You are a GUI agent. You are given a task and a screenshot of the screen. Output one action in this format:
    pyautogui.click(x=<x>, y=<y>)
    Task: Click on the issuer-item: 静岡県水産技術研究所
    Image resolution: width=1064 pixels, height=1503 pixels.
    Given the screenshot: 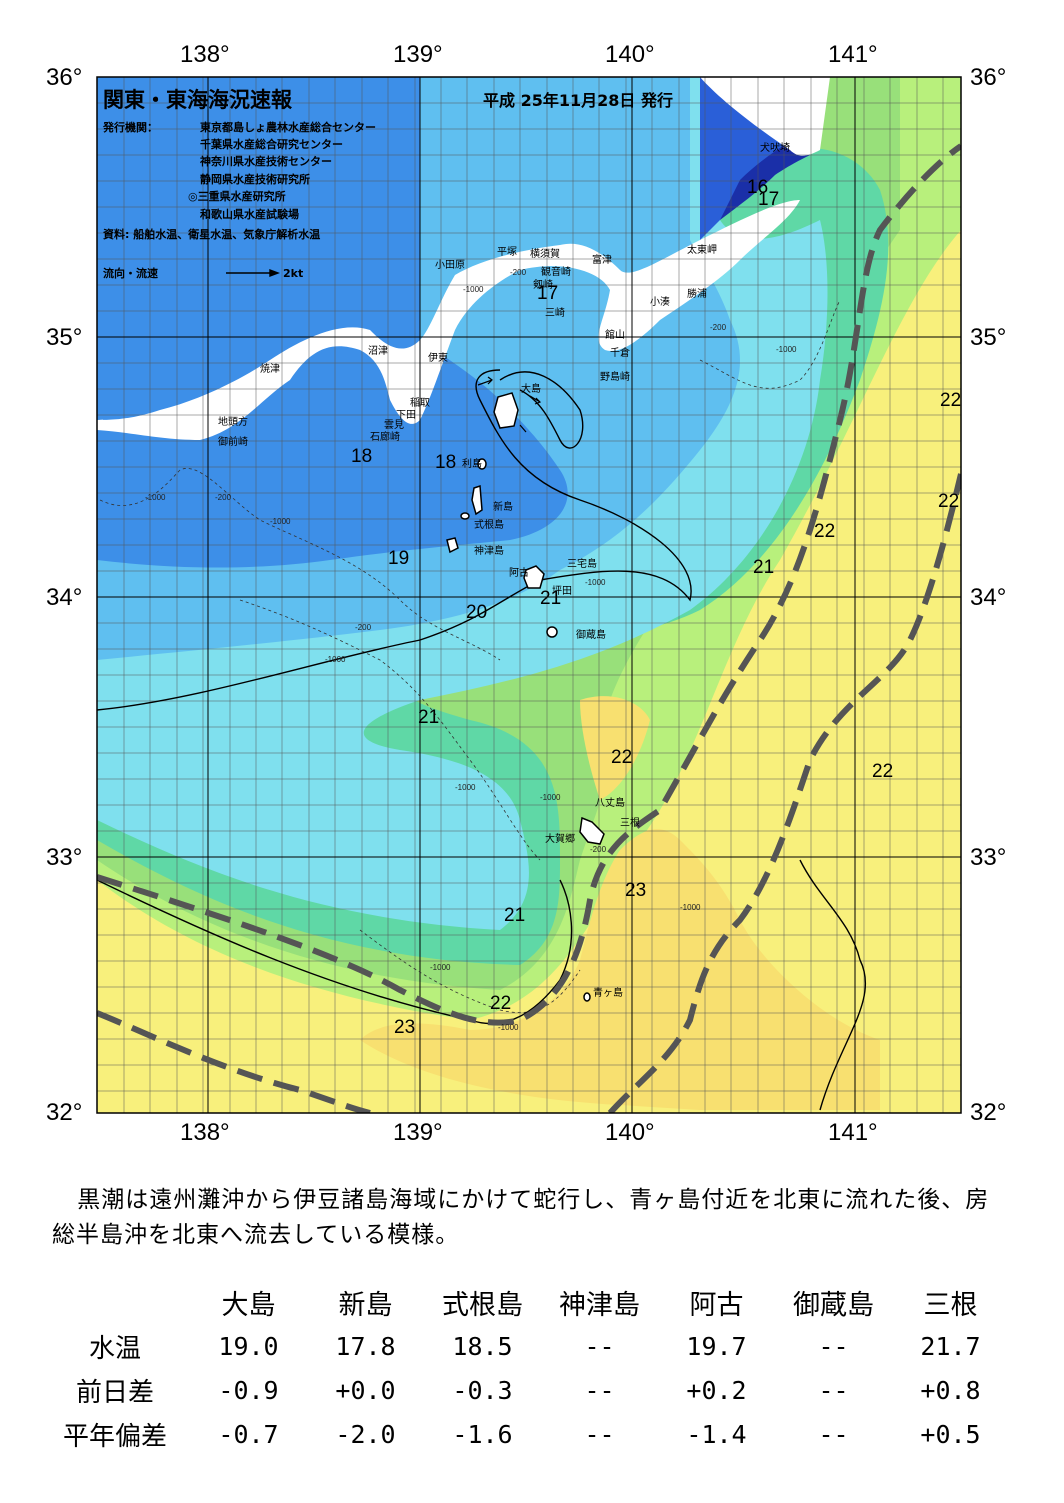 What is the action you would take?
    pyautogui.click(x=255, y=179)
    